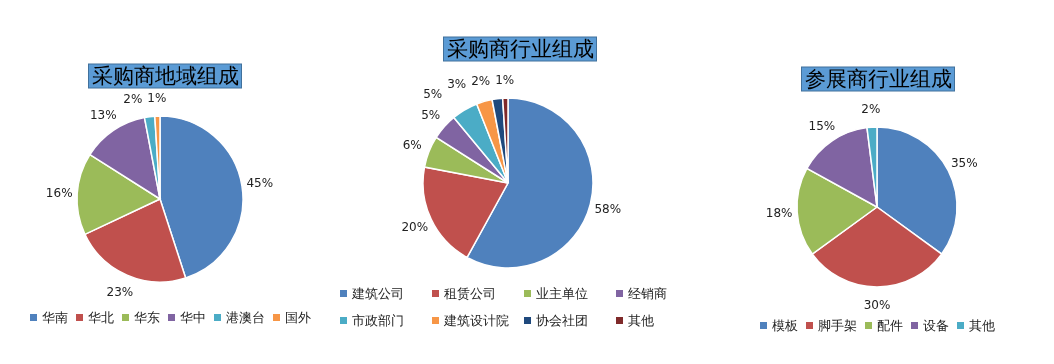  What do you see at coordinates (785, 325) in the screenshot?
I see `legend-label: 模板` at bounding box center [785, 325].